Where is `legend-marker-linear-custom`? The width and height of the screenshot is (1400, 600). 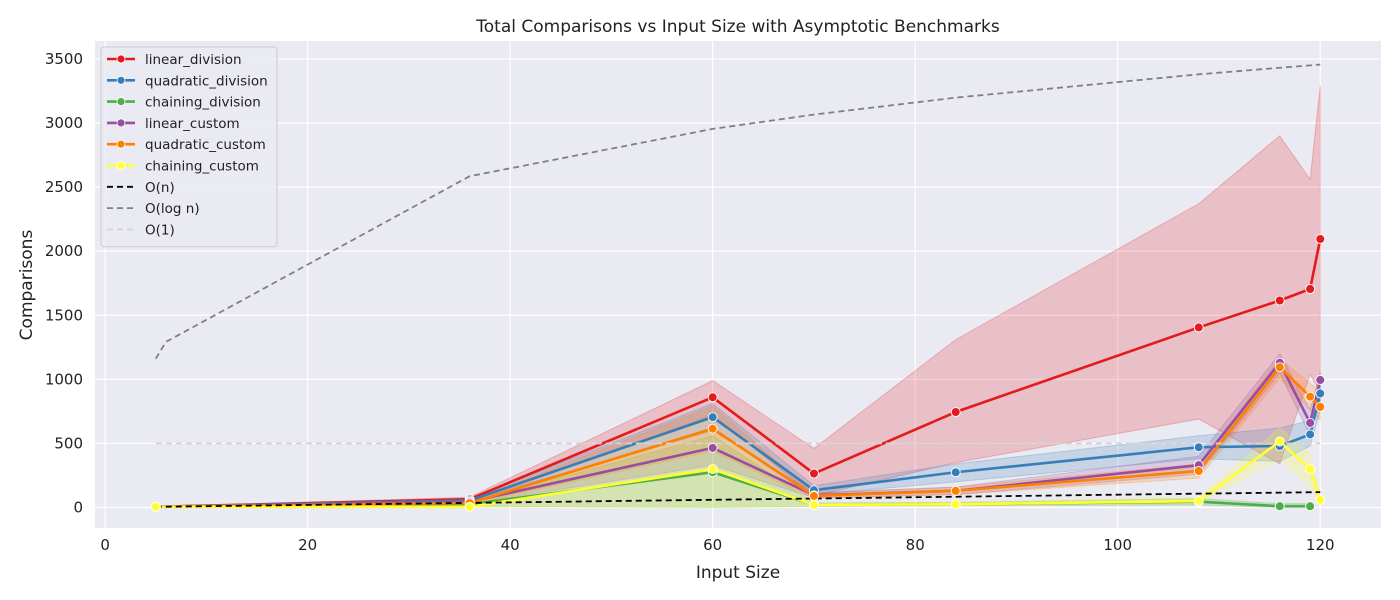
legend-marker-linear-custom is located at coordinates (121, 123).